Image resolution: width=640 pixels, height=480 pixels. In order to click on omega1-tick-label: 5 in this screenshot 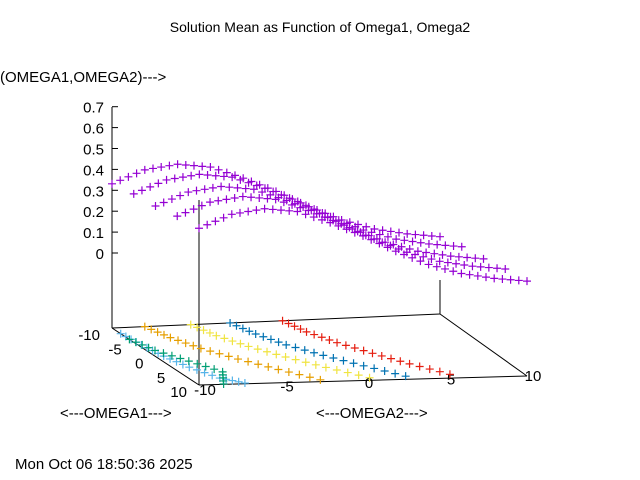, I will do `click(161, 378)`.